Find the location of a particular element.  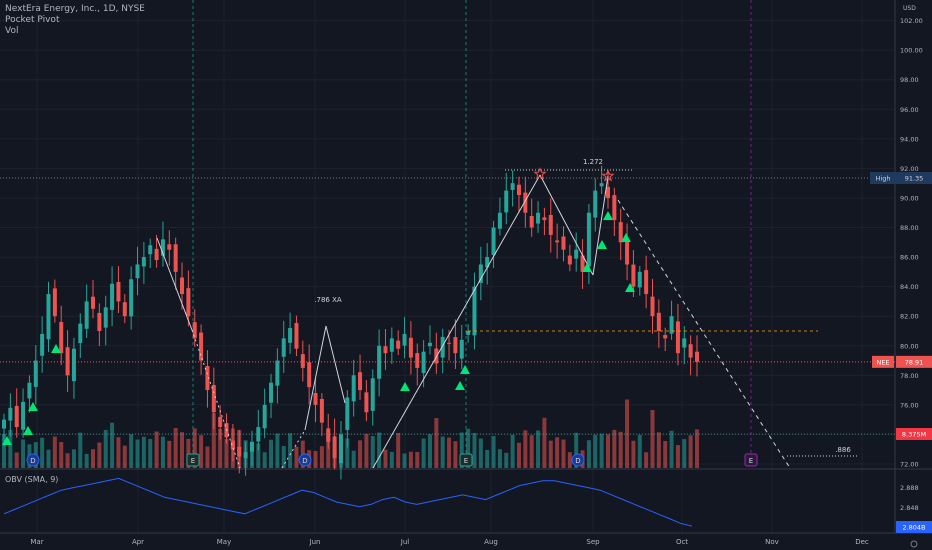

price-tick-label: 92.00 is located at coordinates (909, 169).